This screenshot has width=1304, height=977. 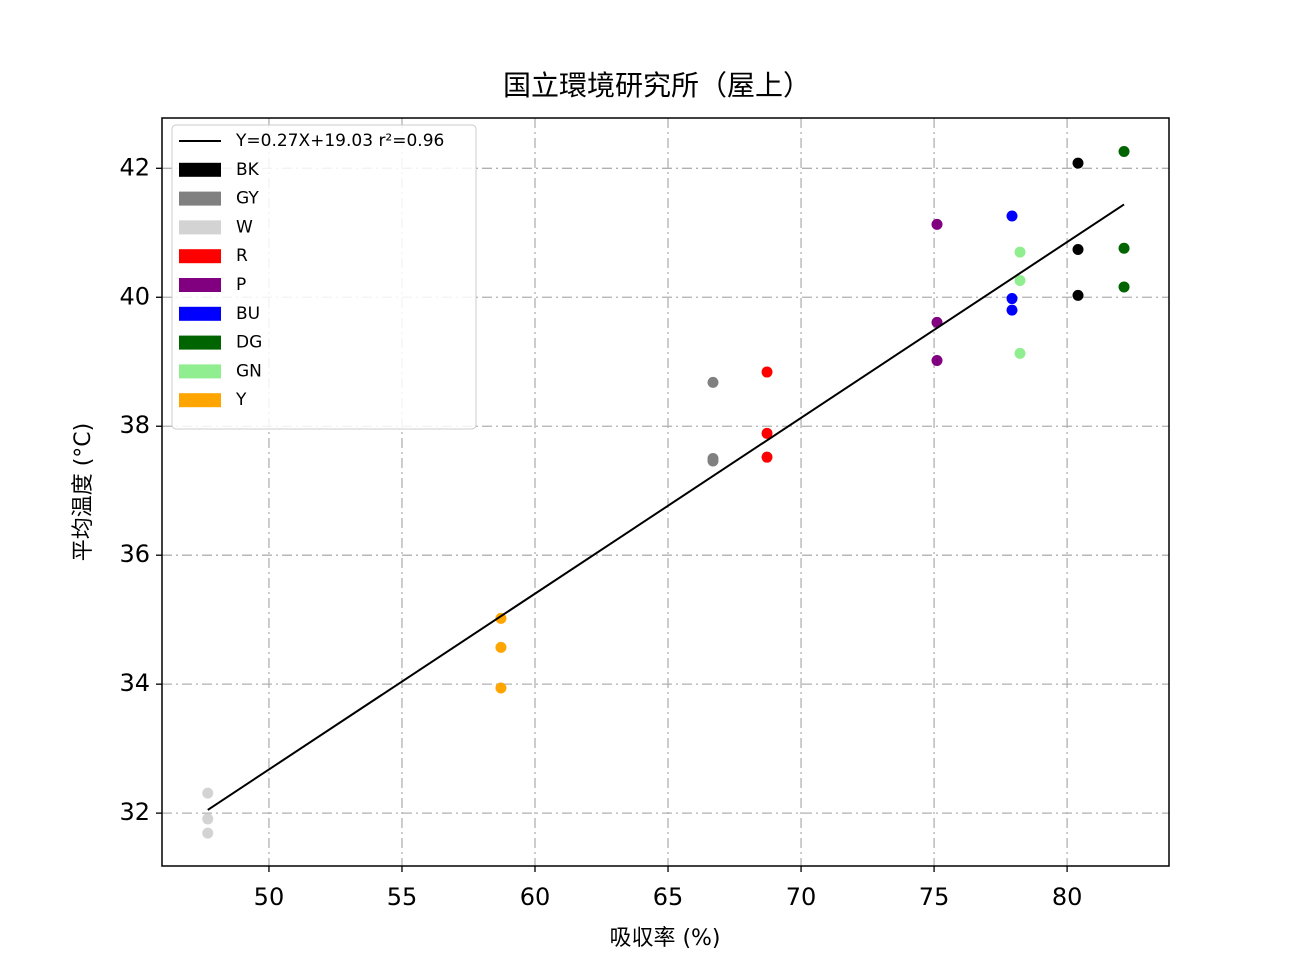 What do you see at coordinates (134, 554) in the screenshot?
I see `y-tick-label: 36` at bounding box center [134, 554].